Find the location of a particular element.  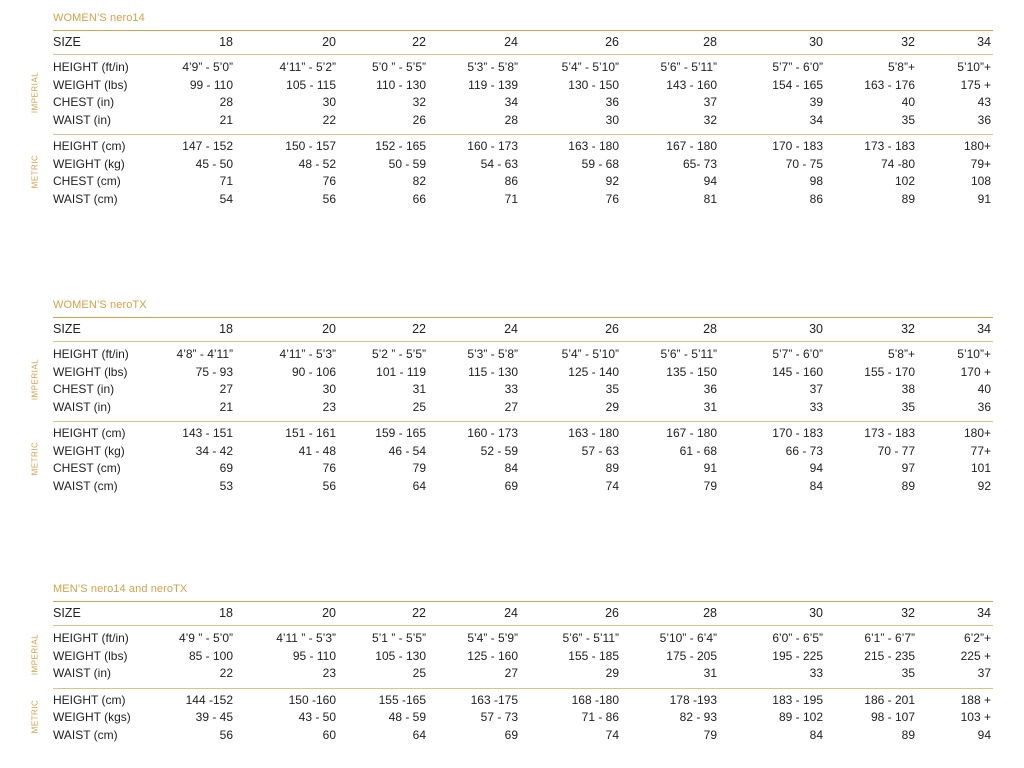

table-cell: 119 - 139 is located at coordinates (493, 84).